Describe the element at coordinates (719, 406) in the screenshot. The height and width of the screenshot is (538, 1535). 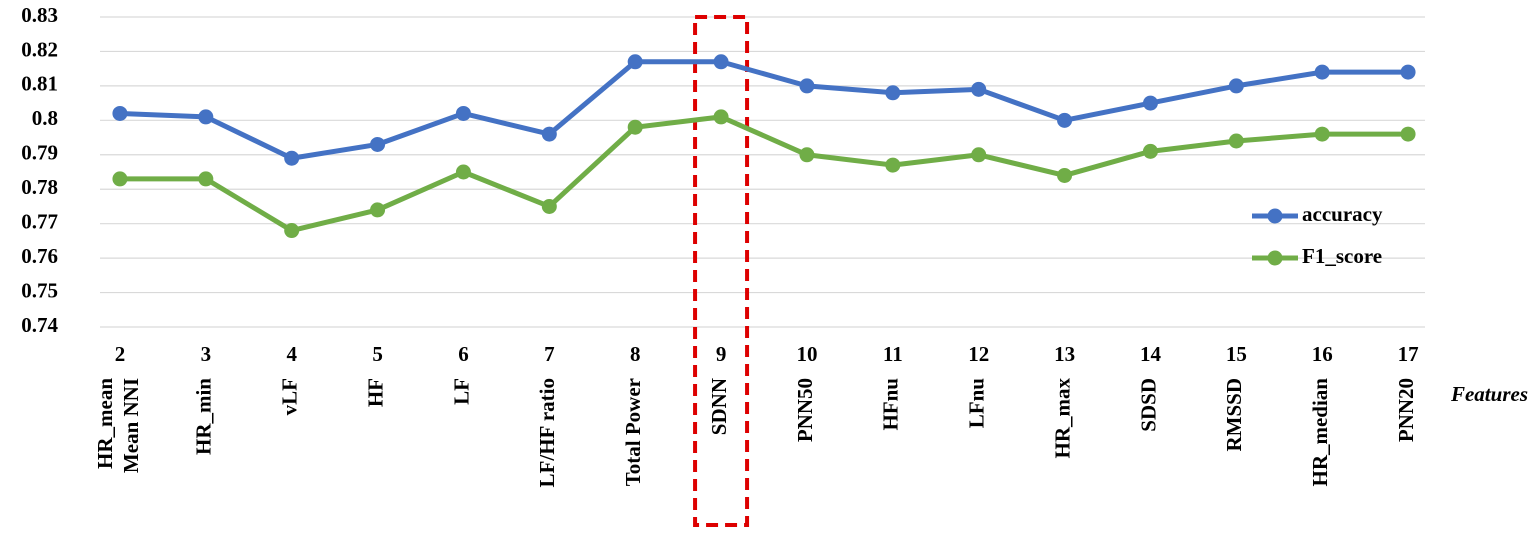
I see `feature-label: SDNN` at that location.